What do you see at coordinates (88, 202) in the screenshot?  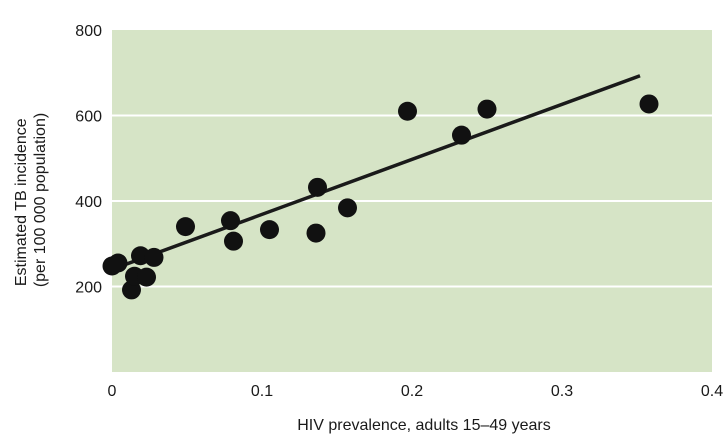 I see `y-tick-label: 400` at bounding box center [88, 202].